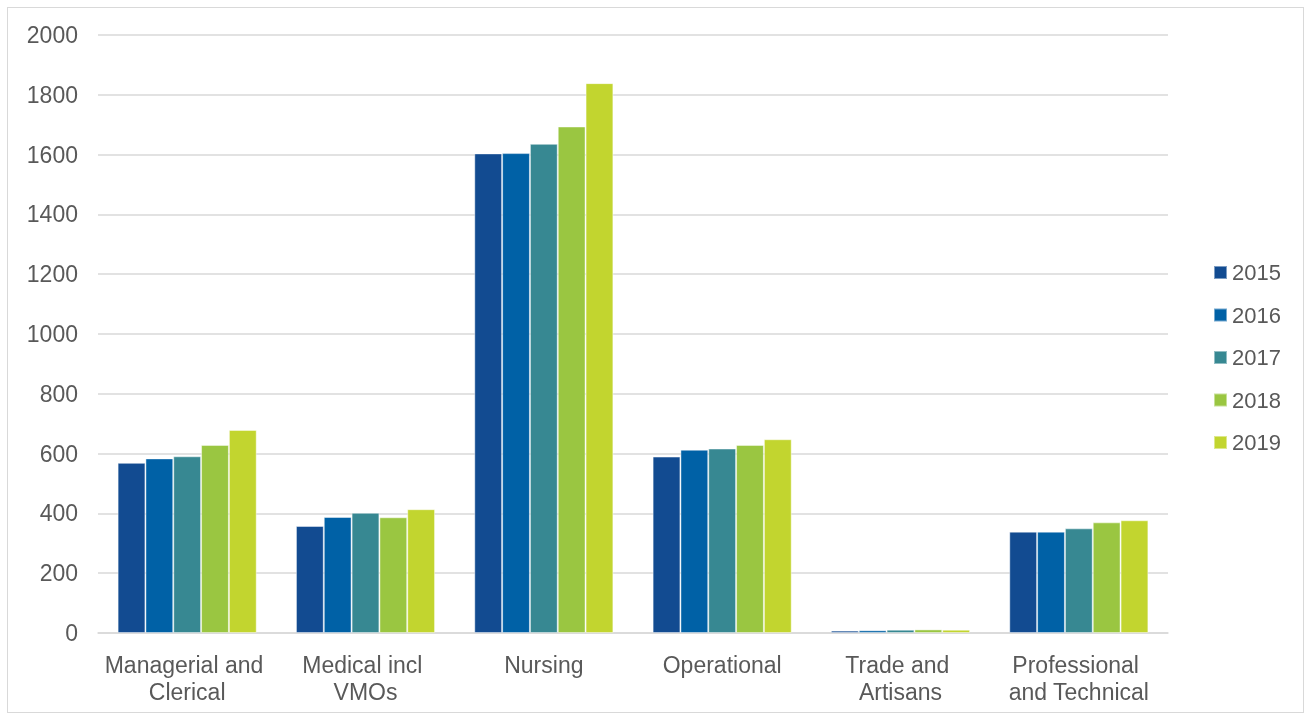 This screenshot has width=1306, height=715. Describe the element at coordinates (52, 274) in the screenshot. I see `y-tick-label: 1200` at that location.